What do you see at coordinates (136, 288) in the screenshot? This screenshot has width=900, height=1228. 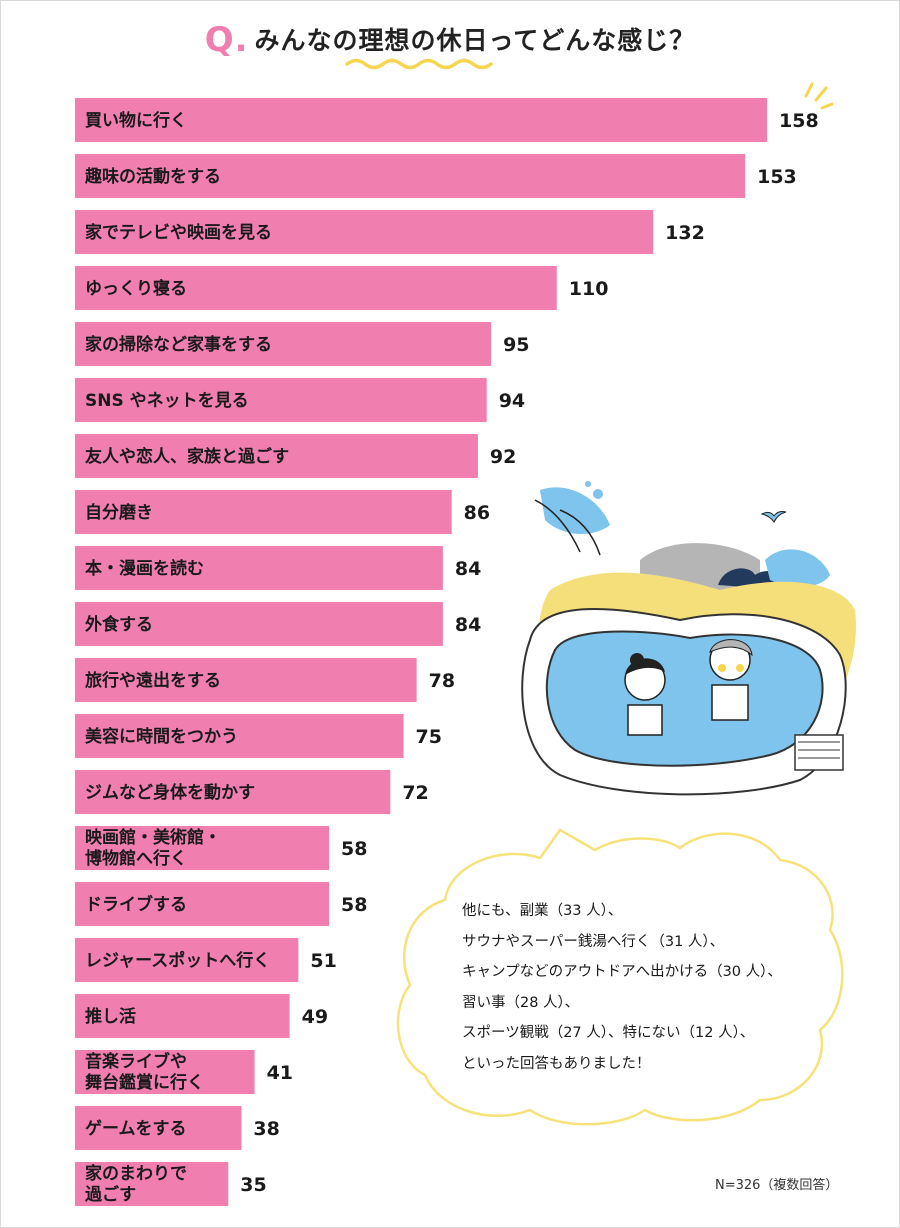 I see `bar-label: ゆっくり寝る` at bounding box center [136, 288].